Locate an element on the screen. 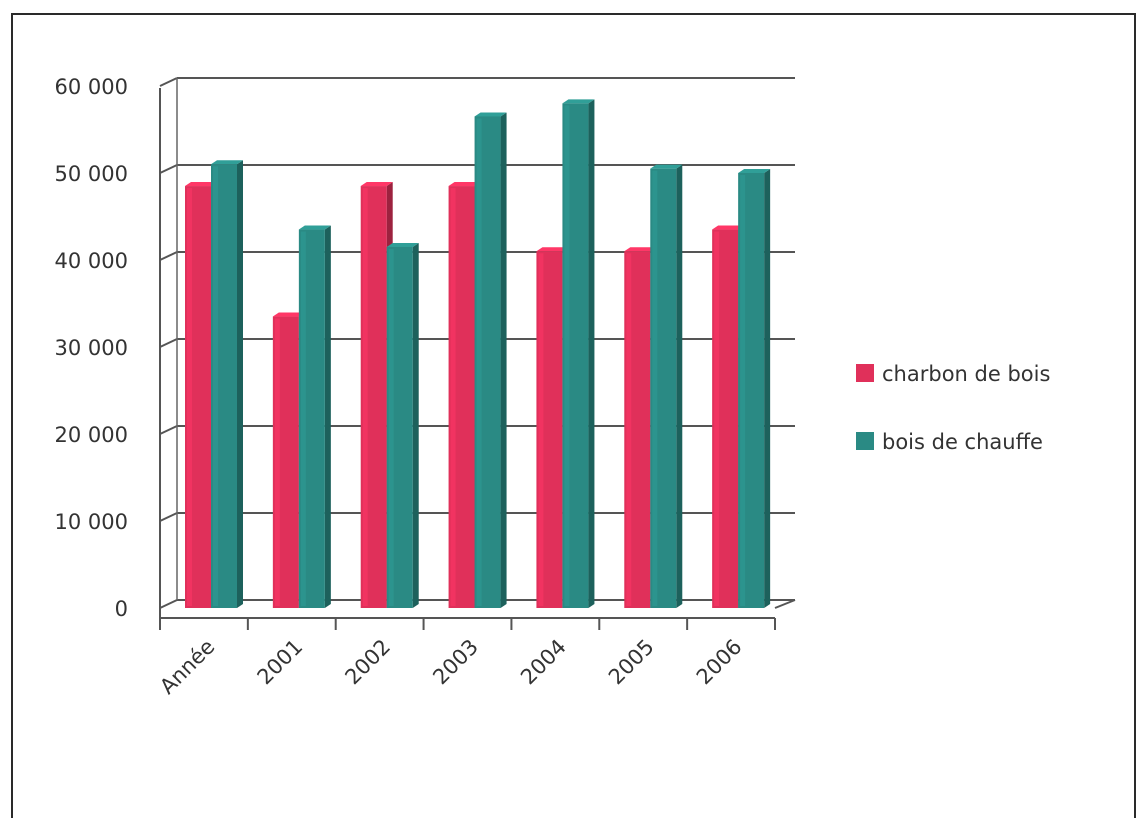 The width and height of the screenshot is (1146, 818). legend-label: charbon de bois is located at coordinates (966, 374).